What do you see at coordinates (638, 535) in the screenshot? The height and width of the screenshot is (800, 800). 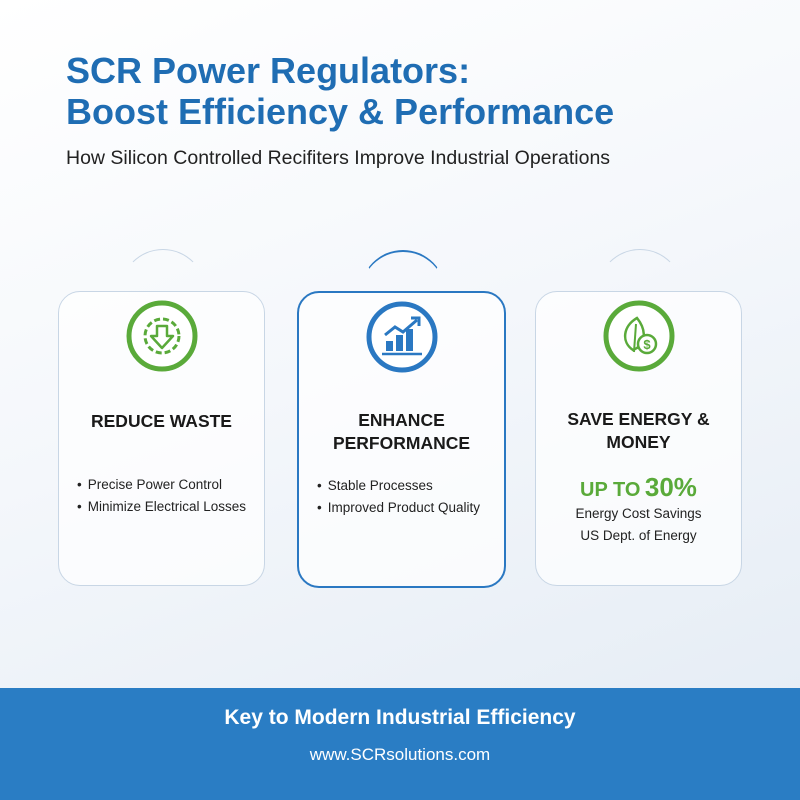 I see `note: US Dept. of Energy` at bounding box center [638, 535].